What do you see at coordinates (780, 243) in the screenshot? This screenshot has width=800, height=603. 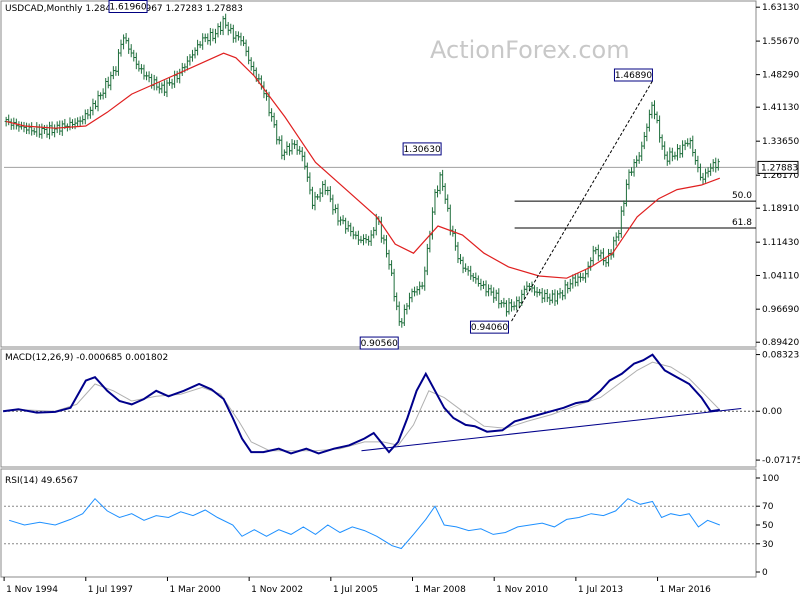 I see `price-tick-label: 1.11430` at bounding box center [780, 243].